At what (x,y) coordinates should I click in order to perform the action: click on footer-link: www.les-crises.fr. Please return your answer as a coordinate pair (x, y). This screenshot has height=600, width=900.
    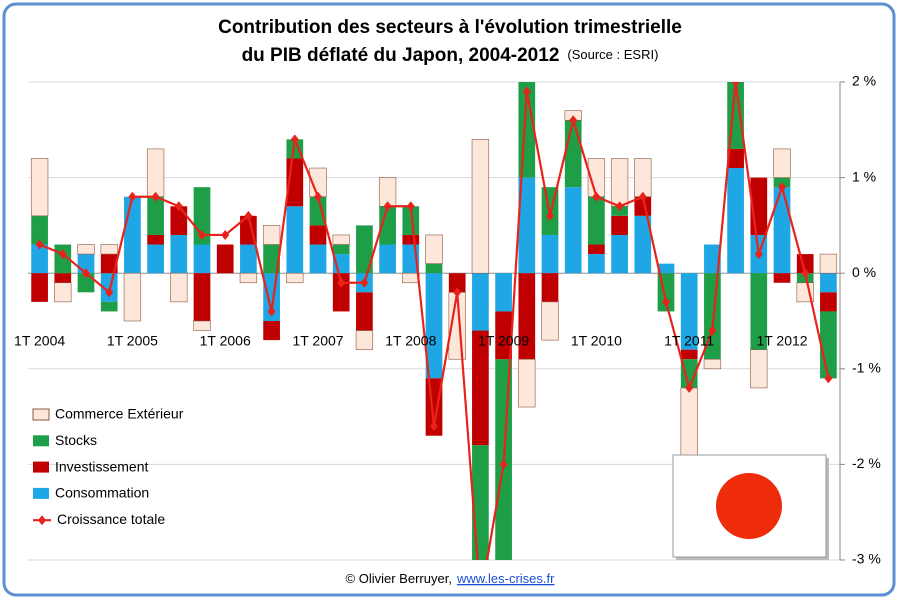
    Looking at the image, I should click on (505, 578).